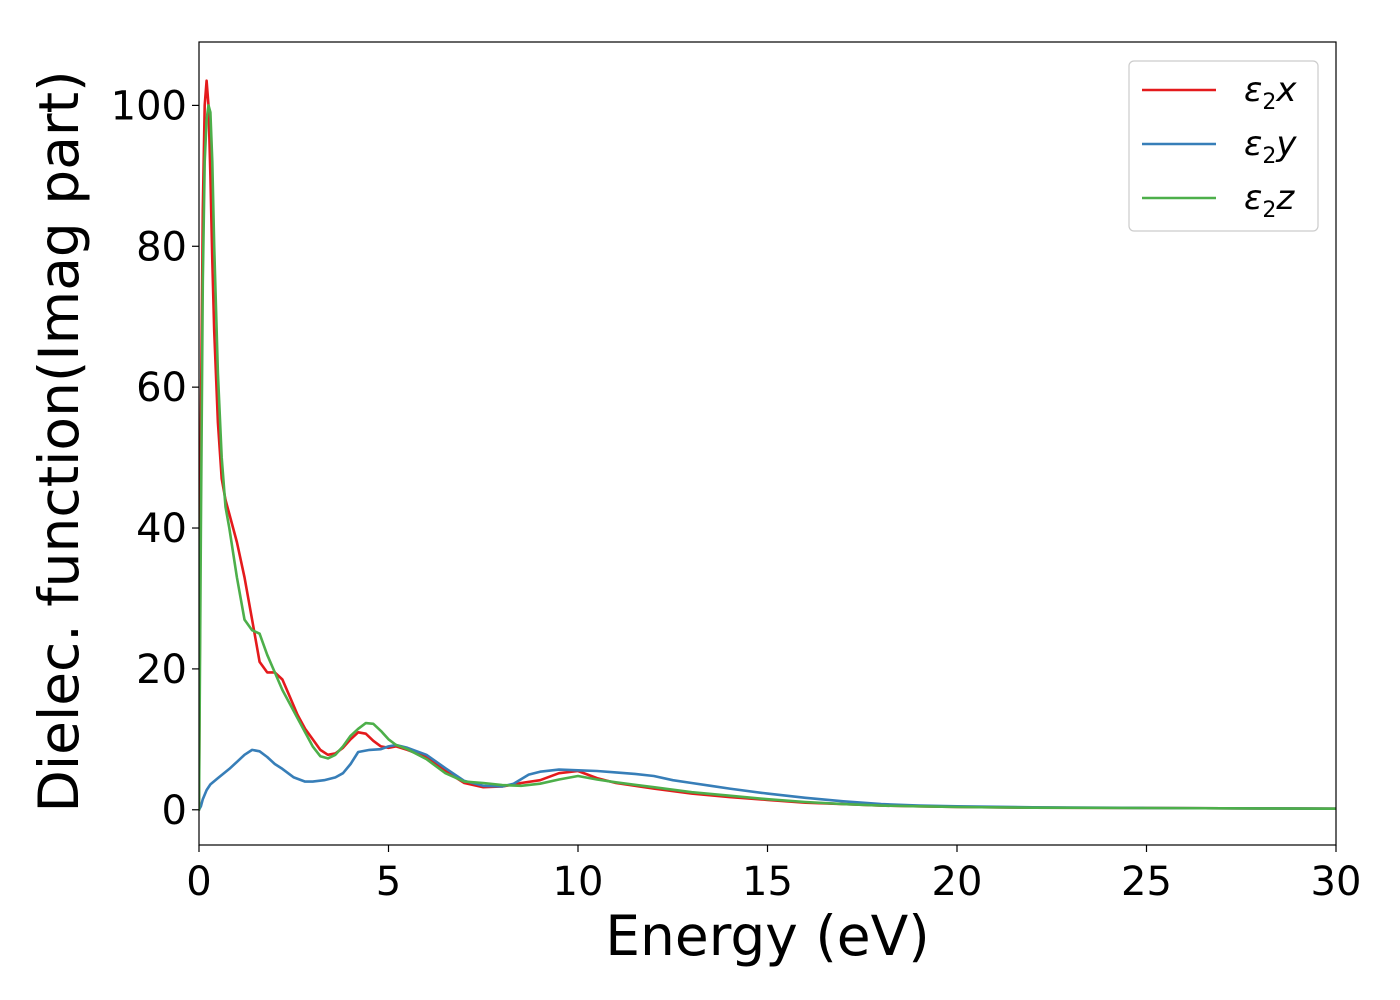 Image resolution: width=1400 pixels, height=1000 pixels. I want to click on x-tick-label: 10, so click(578, 882).